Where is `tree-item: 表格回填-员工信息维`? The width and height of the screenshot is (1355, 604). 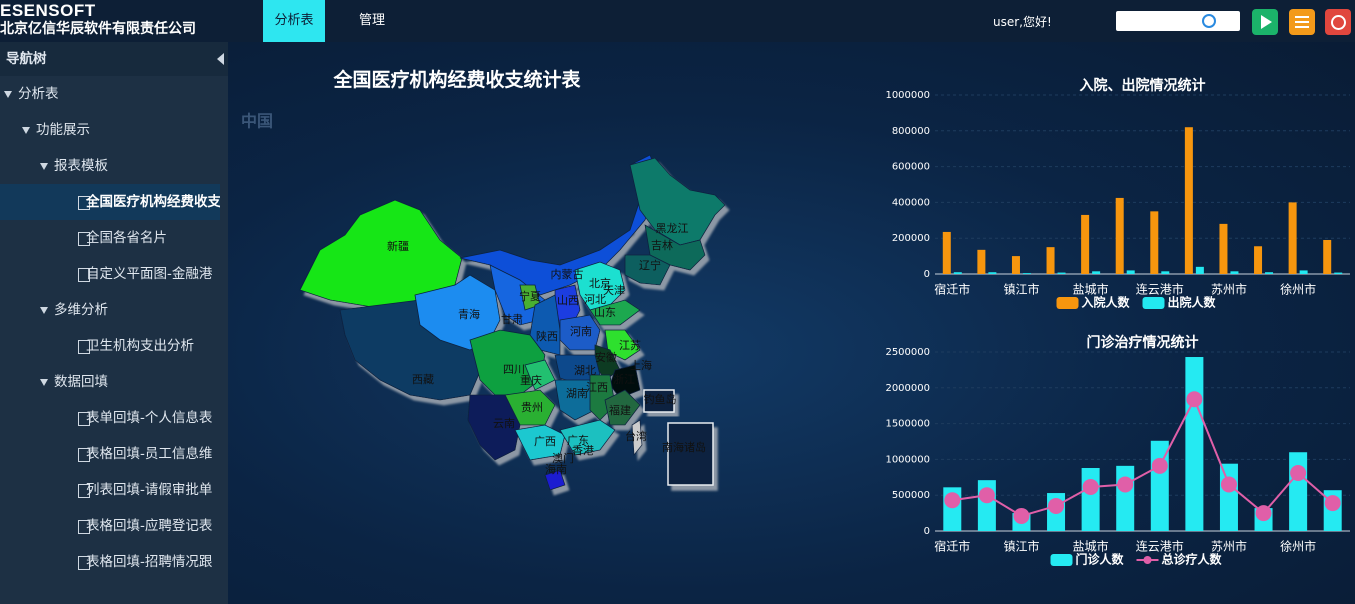
tree-item: 表格回填-员工信息维 is located at coordinates (110, 454).